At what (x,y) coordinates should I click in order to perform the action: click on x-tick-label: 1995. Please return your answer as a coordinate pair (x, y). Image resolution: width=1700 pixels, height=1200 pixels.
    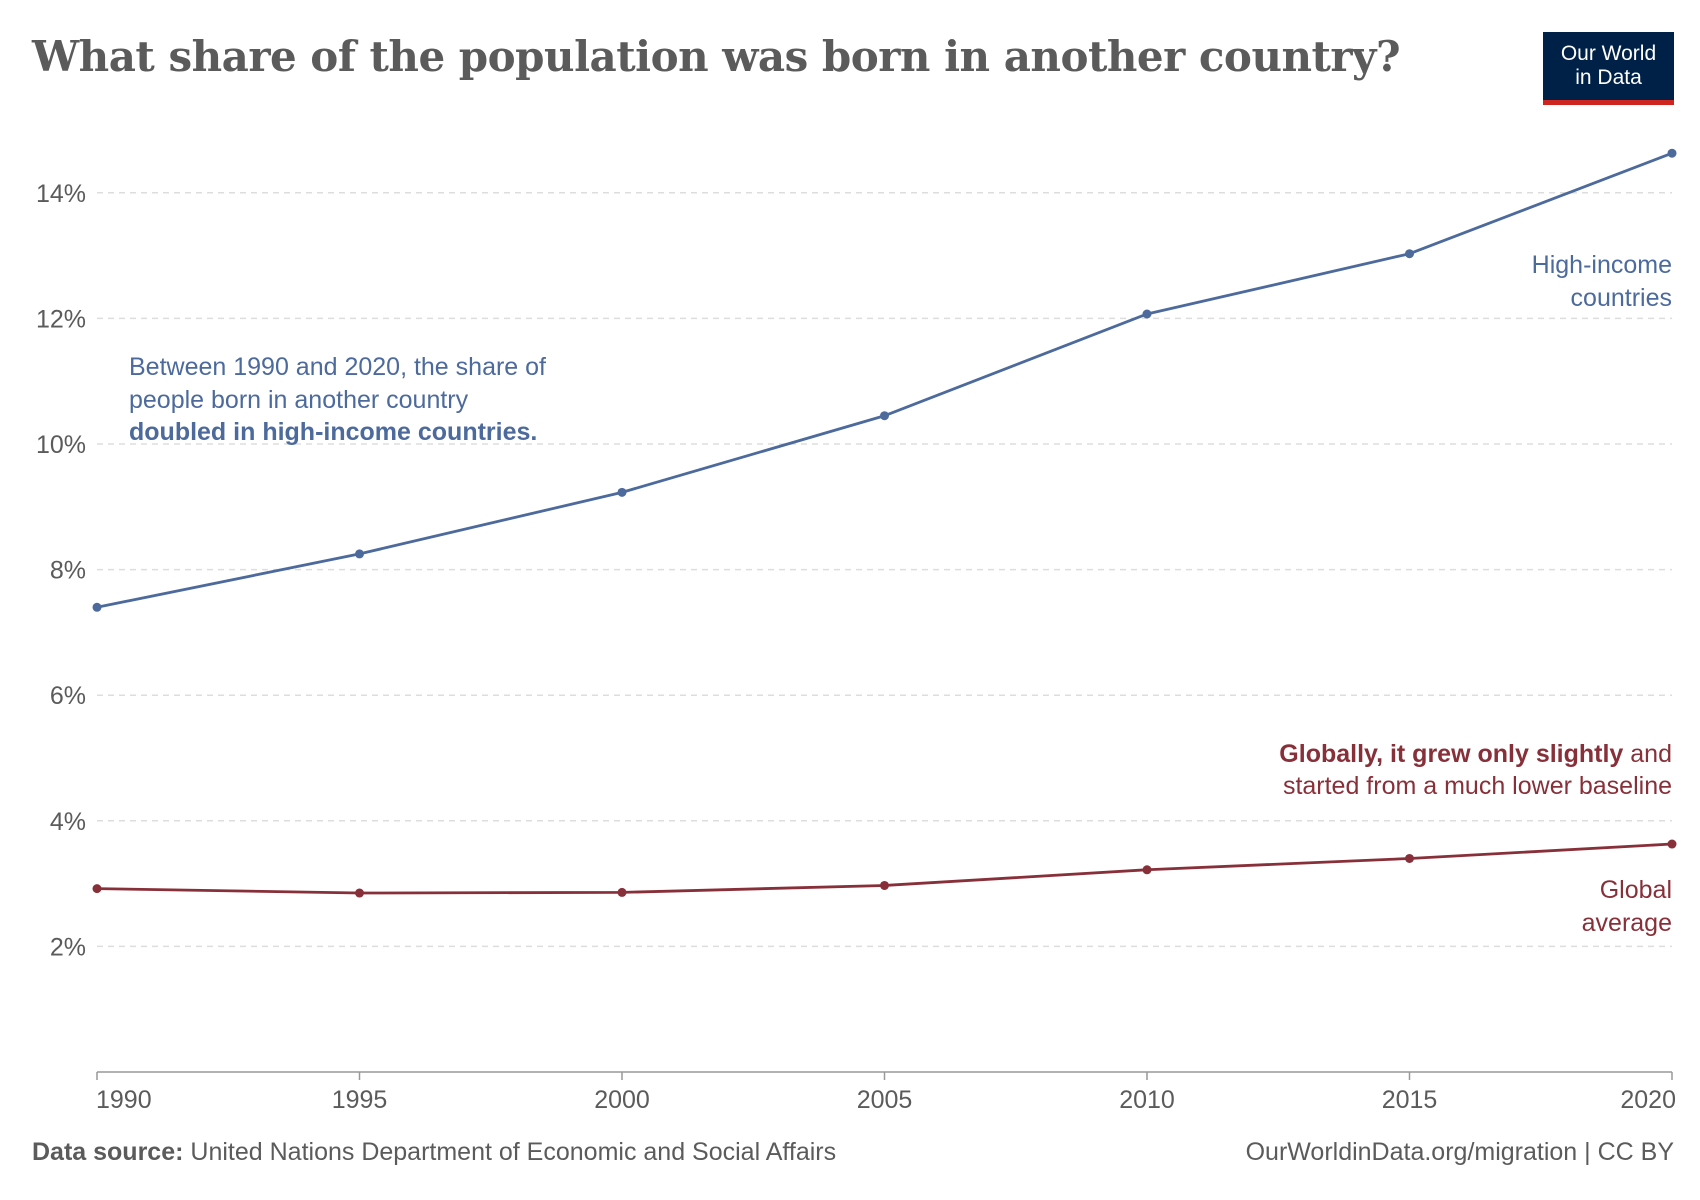
    Looking at the image, I should click on (360, 1100).